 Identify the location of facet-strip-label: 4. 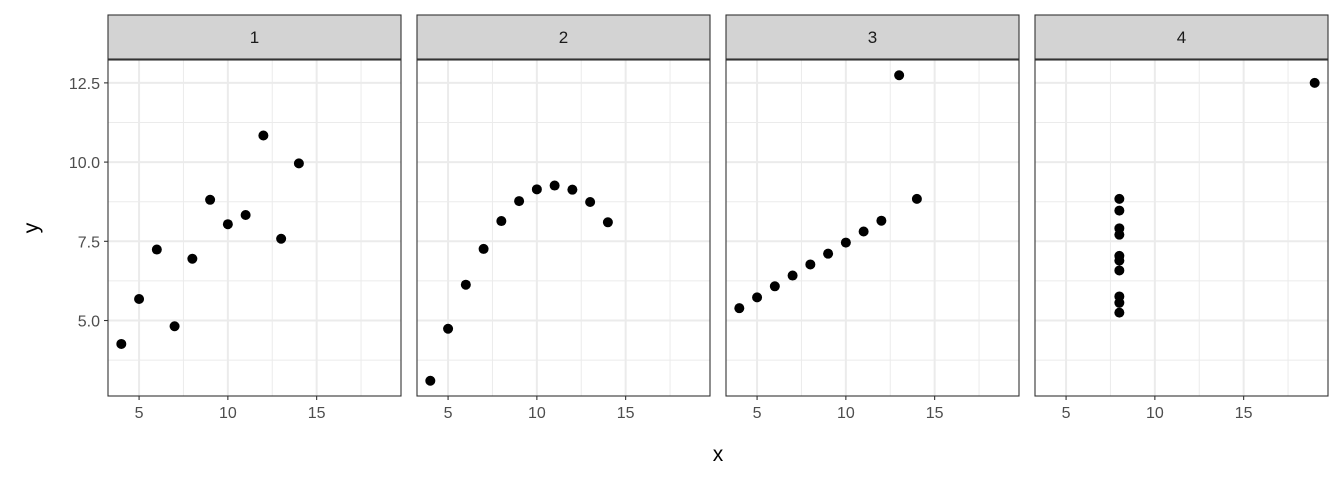
(1181, 37).